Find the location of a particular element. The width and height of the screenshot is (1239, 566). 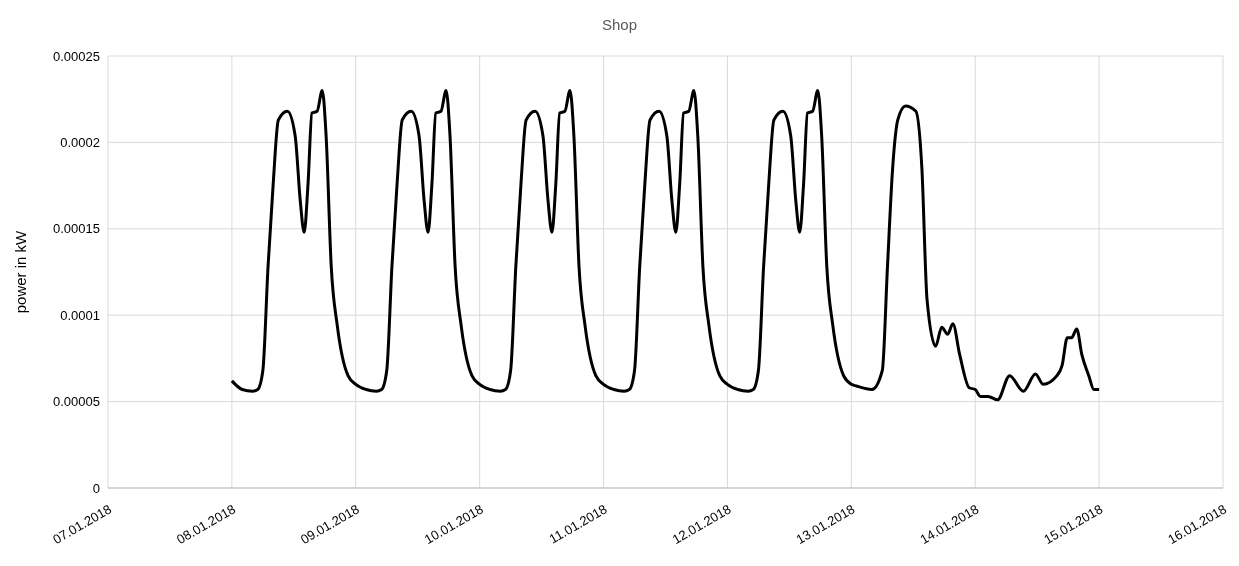

y-tick-label: 0.0002 is located at coordinates (80, 143).